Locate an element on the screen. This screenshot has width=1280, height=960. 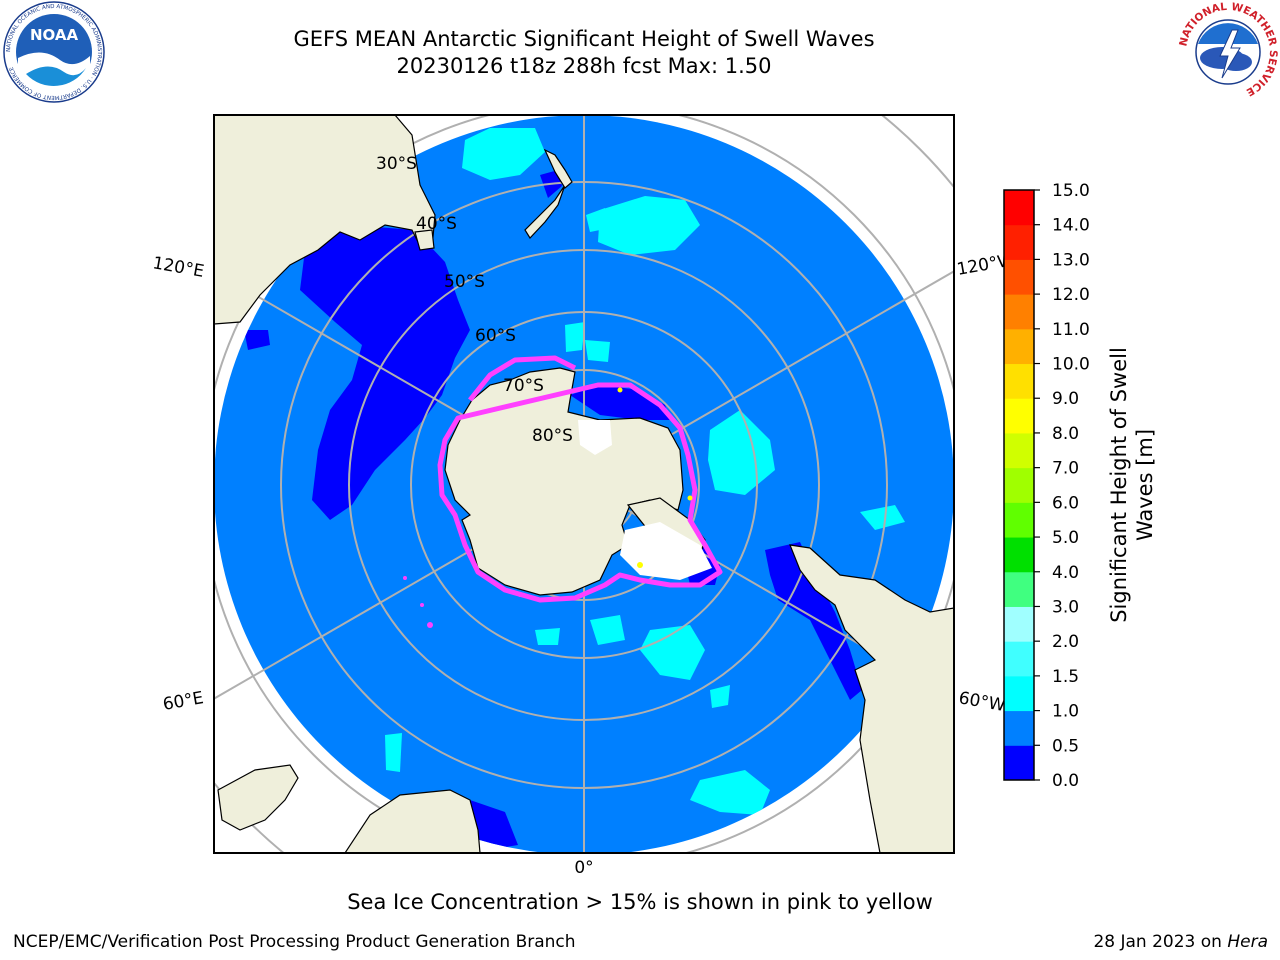
colorbar-tick-label: 12.0 is located at coordinates (1071, 295).